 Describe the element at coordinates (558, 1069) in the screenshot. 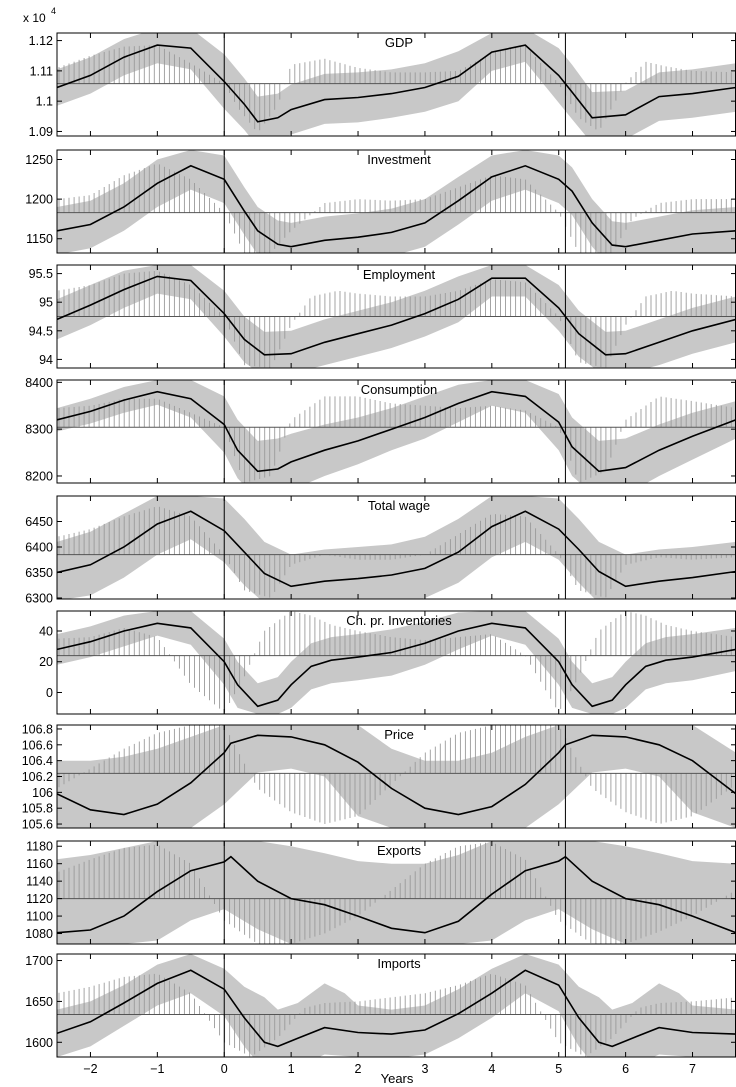

I see `x-tick-label: 5` at that location.